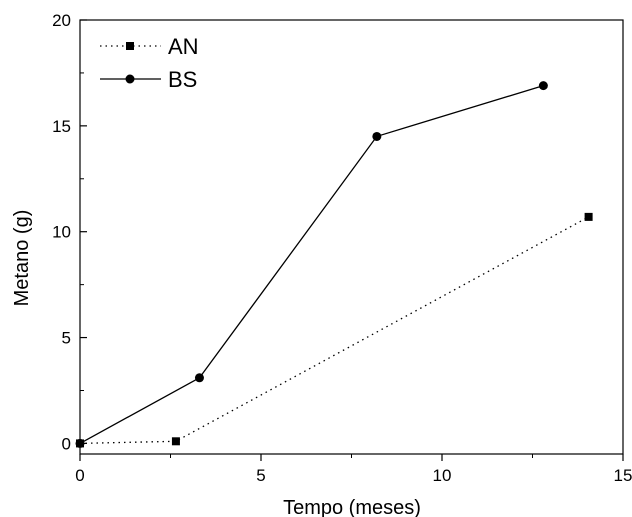 This screenshot has height=517, width=632. I want to click on y-axis: 0 5 10 15 20, so click(69, 232).